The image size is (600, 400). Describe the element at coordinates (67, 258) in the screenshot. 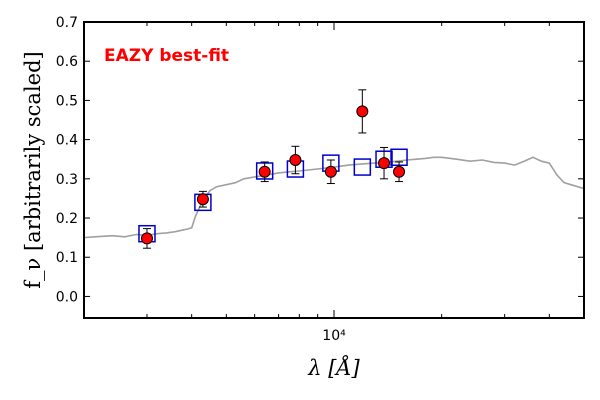

I see `y-tick-label: 0.1` at that location.